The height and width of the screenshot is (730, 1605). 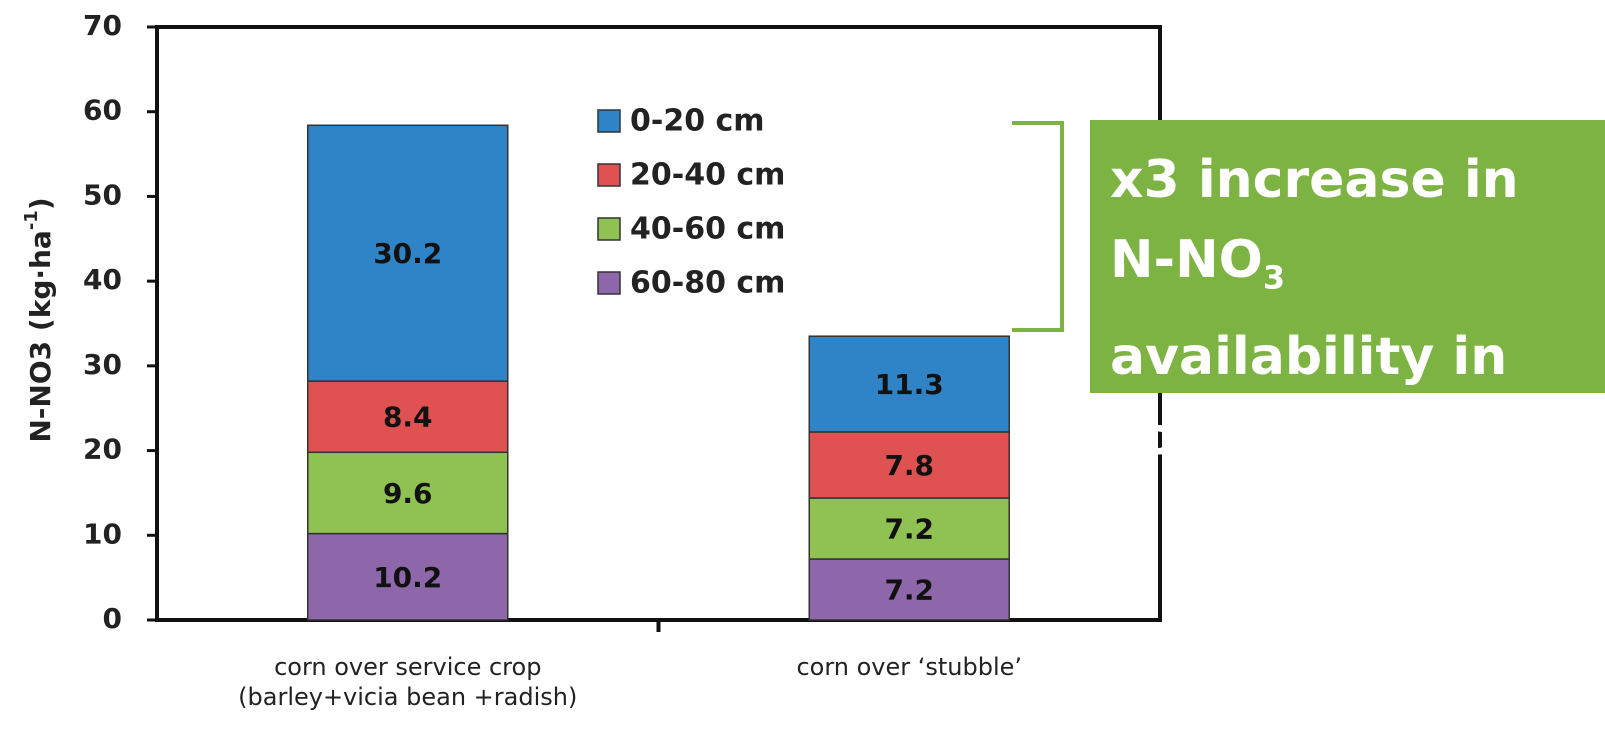 What do you see at coordinates (102, 279) in the screenshot?
I see `y-tick-label: 40` at bounding box center [102, 279].